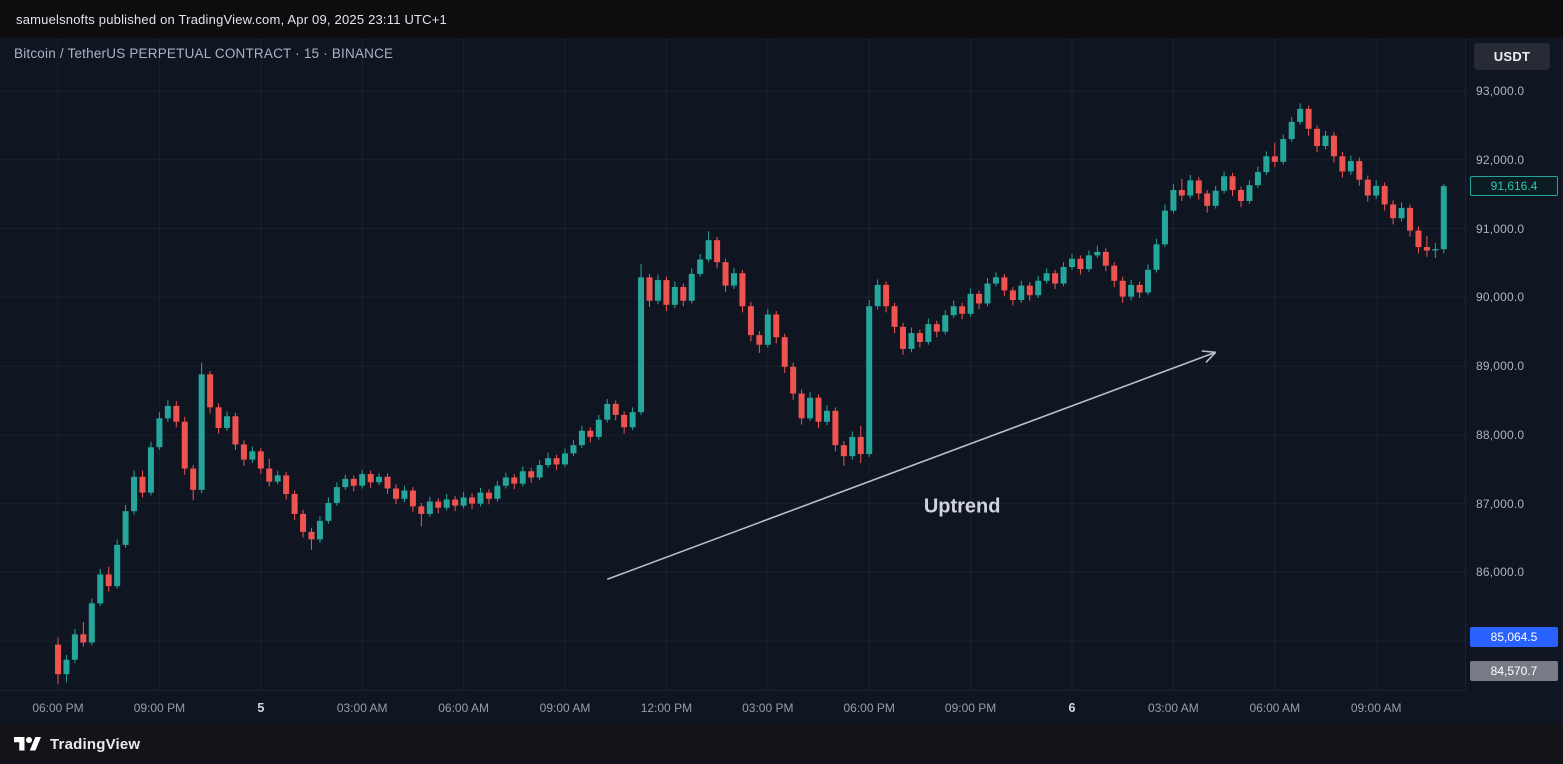 Image resolution: width=1563 pixels, height=764 pixels. What do you see at coordinates (869, 708) in the screenshot?
I see `time-label: 06:00 PM` at bounding box center [869, 708].